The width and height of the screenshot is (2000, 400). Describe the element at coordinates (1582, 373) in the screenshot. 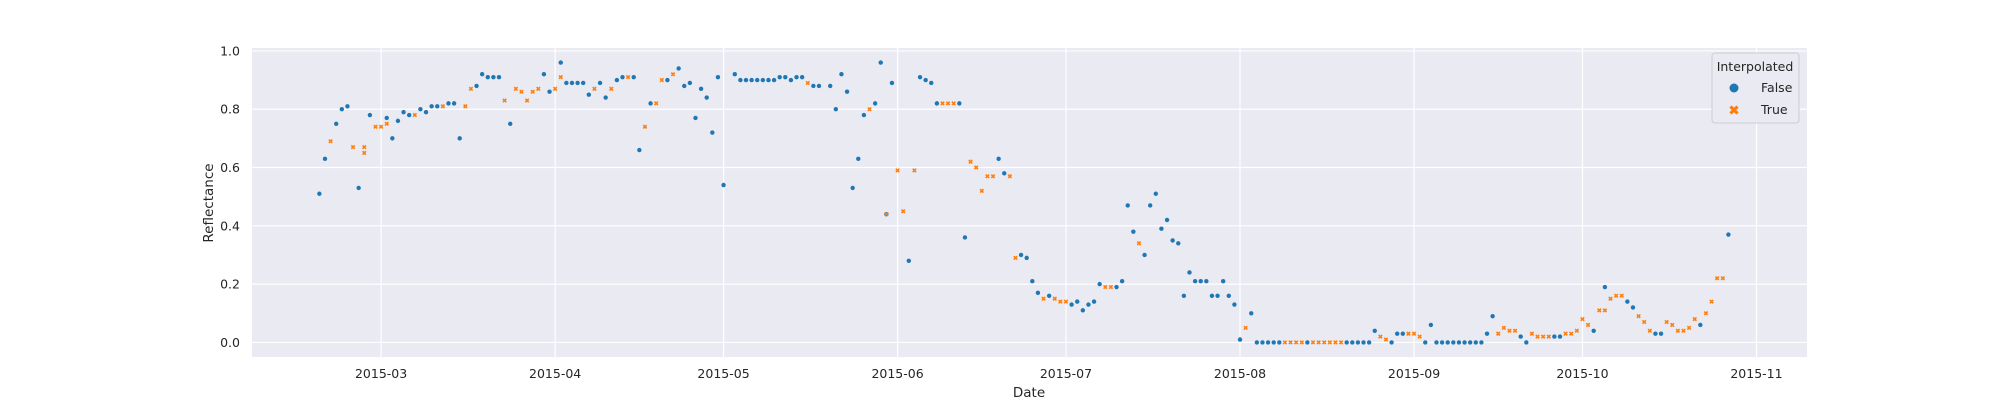

I see `x-tick-label: 2015-10` at that location.